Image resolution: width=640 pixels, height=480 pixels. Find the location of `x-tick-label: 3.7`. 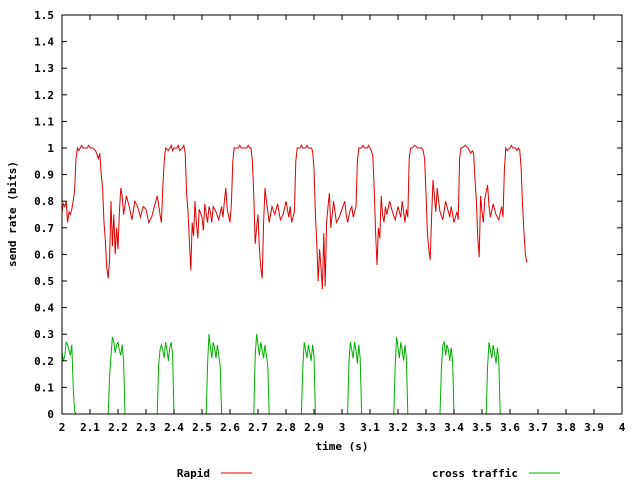

x-tick-label: 3.7 is located at coordinates (538, 427).